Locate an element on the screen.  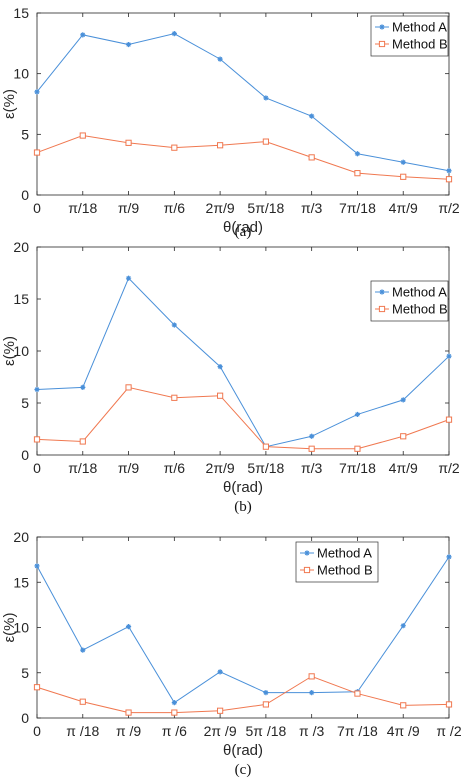
x-tick-label: π /9 is located at coordinates (128, 731).